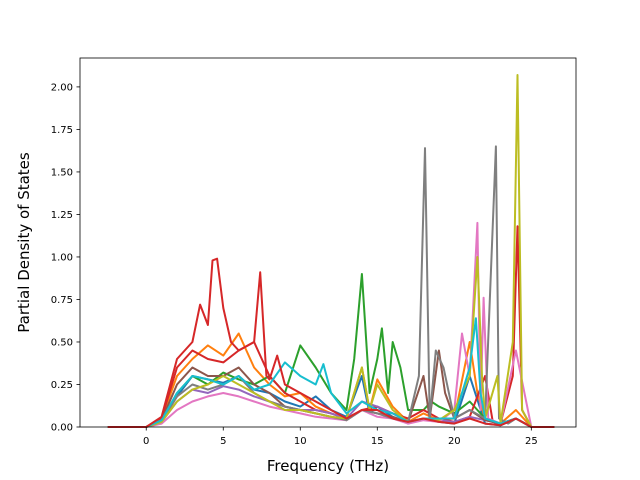 Image resolution: width=640 pixels, height=480 pixels. I want to click on y-tick-label: 0.25, so click(62, 385).